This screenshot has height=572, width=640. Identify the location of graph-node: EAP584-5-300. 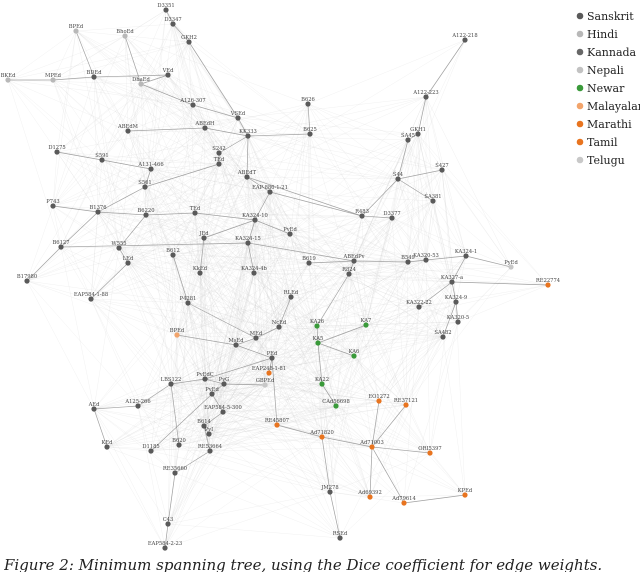
(223, 410).